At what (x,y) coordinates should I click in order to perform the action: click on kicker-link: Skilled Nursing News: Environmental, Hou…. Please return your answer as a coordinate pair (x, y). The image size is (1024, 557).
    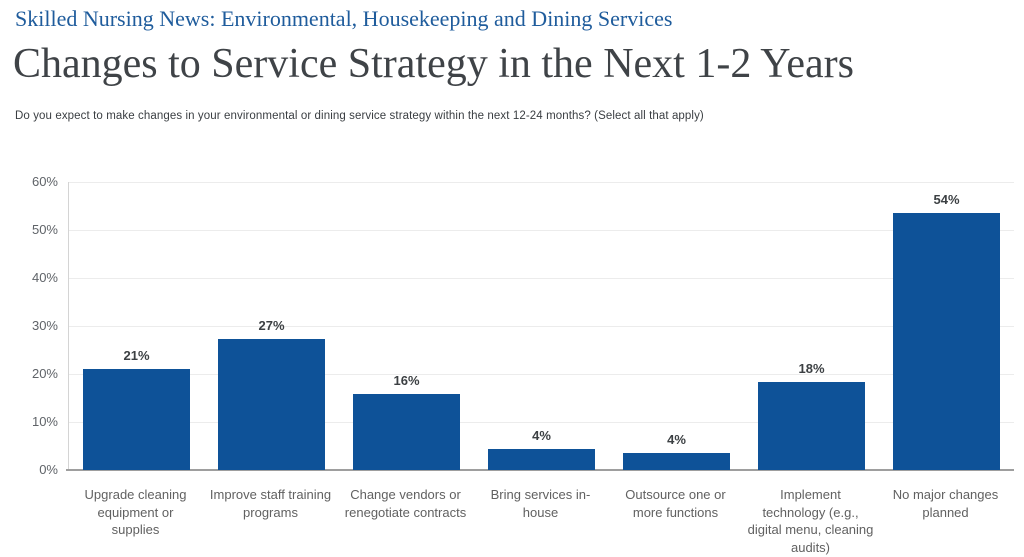
    Looking at the image, I should click on (344, 18).